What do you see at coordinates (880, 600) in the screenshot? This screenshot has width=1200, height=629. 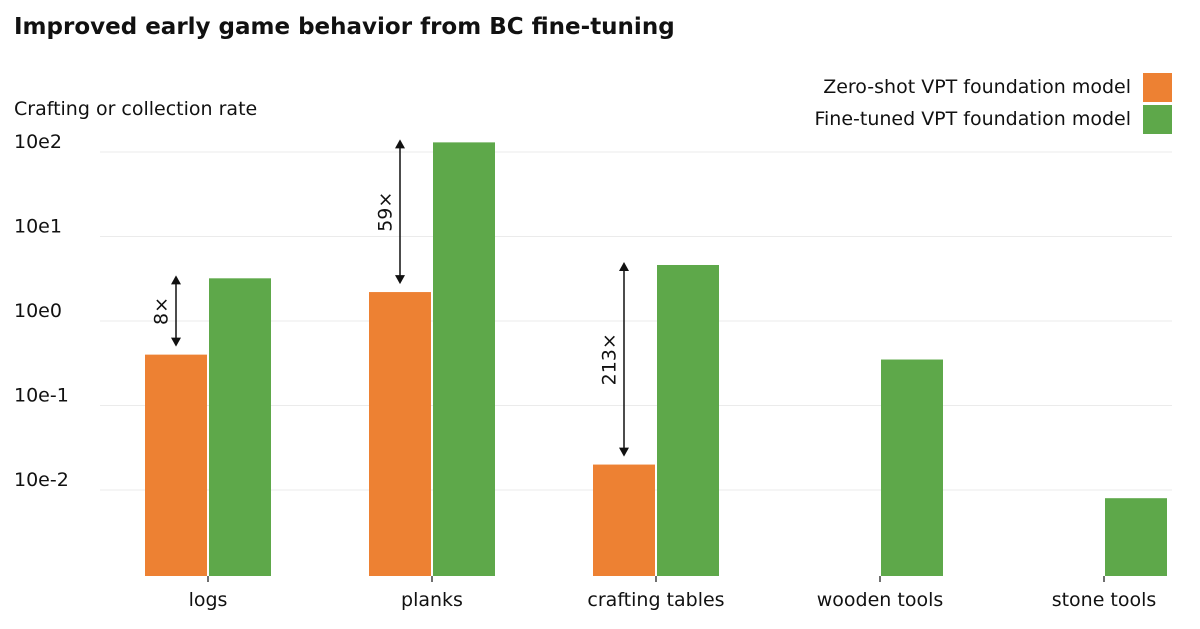 I see `x-tick-label-wooden-tools: wooden tools` at bounding box center [880, 600].